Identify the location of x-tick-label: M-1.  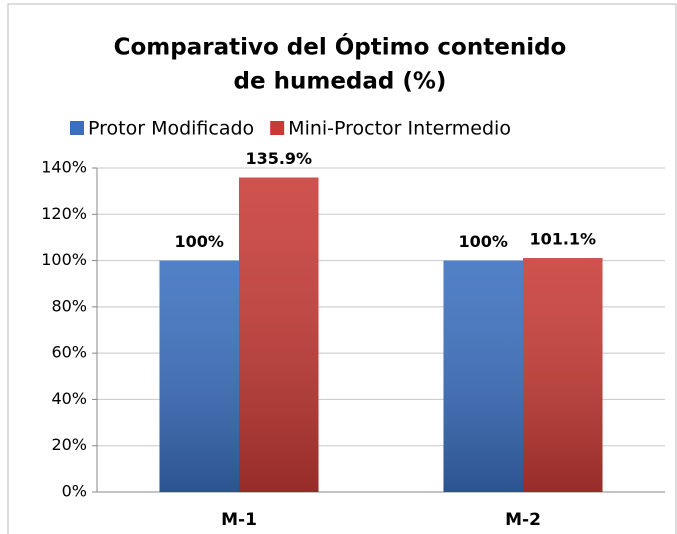
(239, 520).